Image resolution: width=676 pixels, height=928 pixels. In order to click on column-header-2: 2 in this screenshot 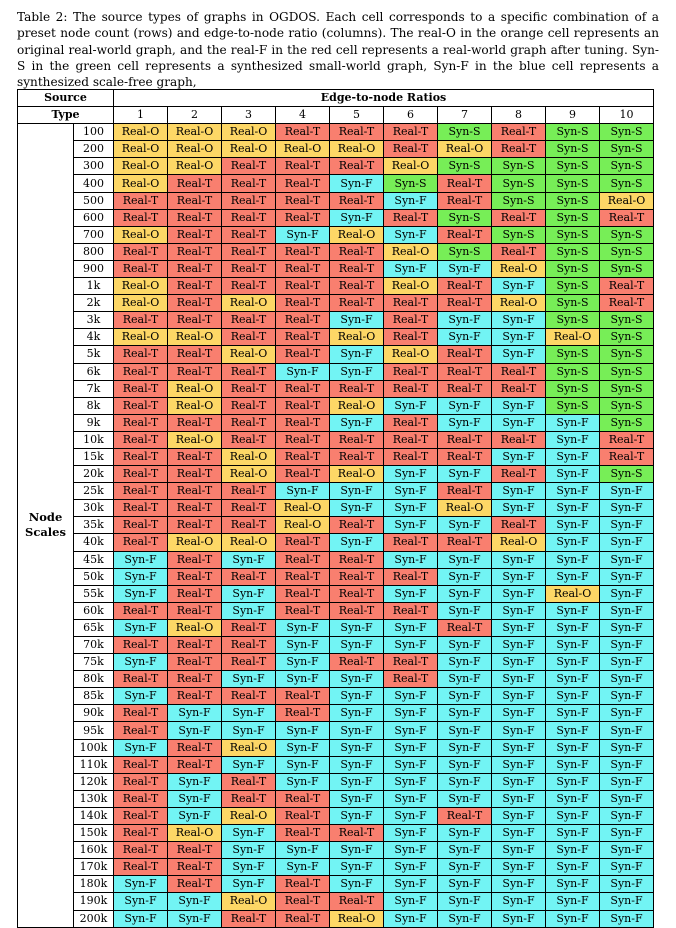, I will do `click(194, 115)`.